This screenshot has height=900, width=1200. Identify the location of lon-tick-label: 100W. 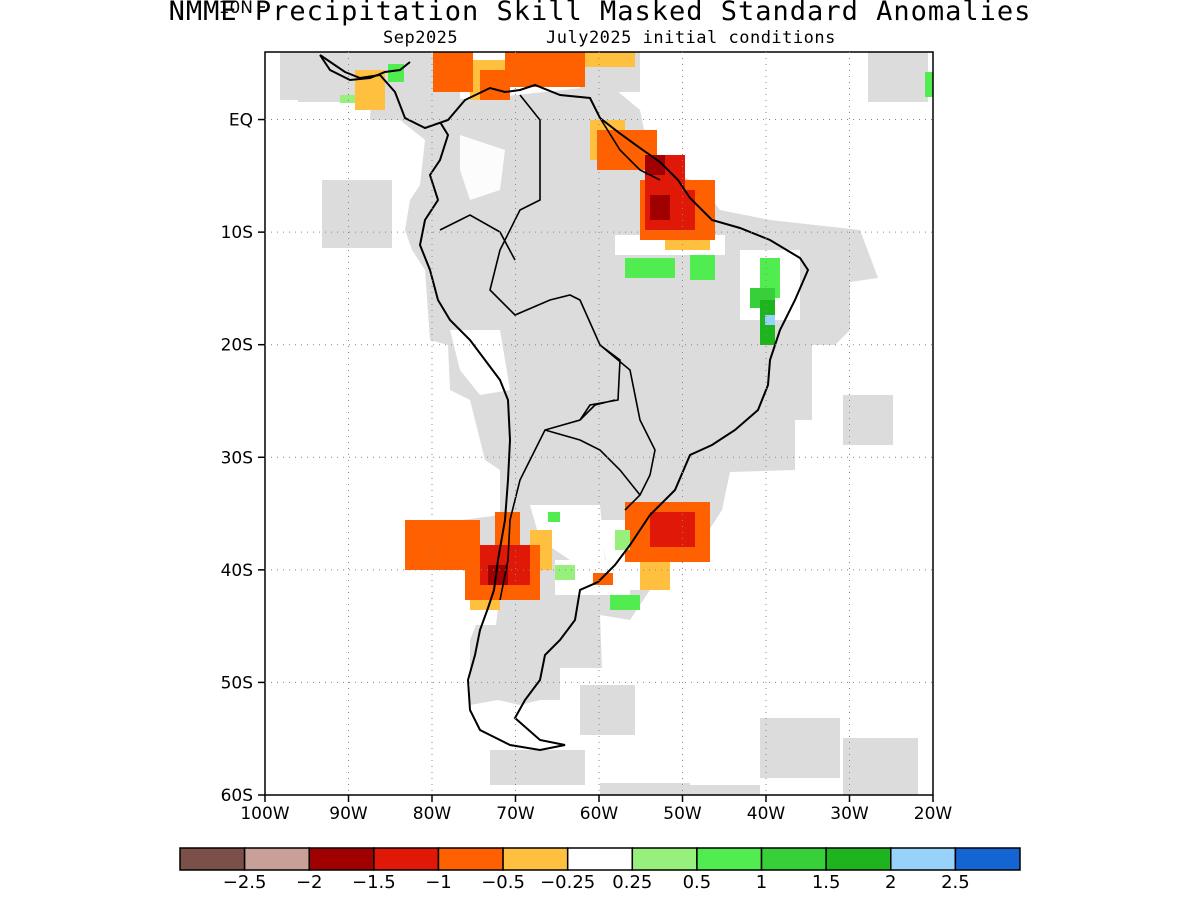
(264, 814).